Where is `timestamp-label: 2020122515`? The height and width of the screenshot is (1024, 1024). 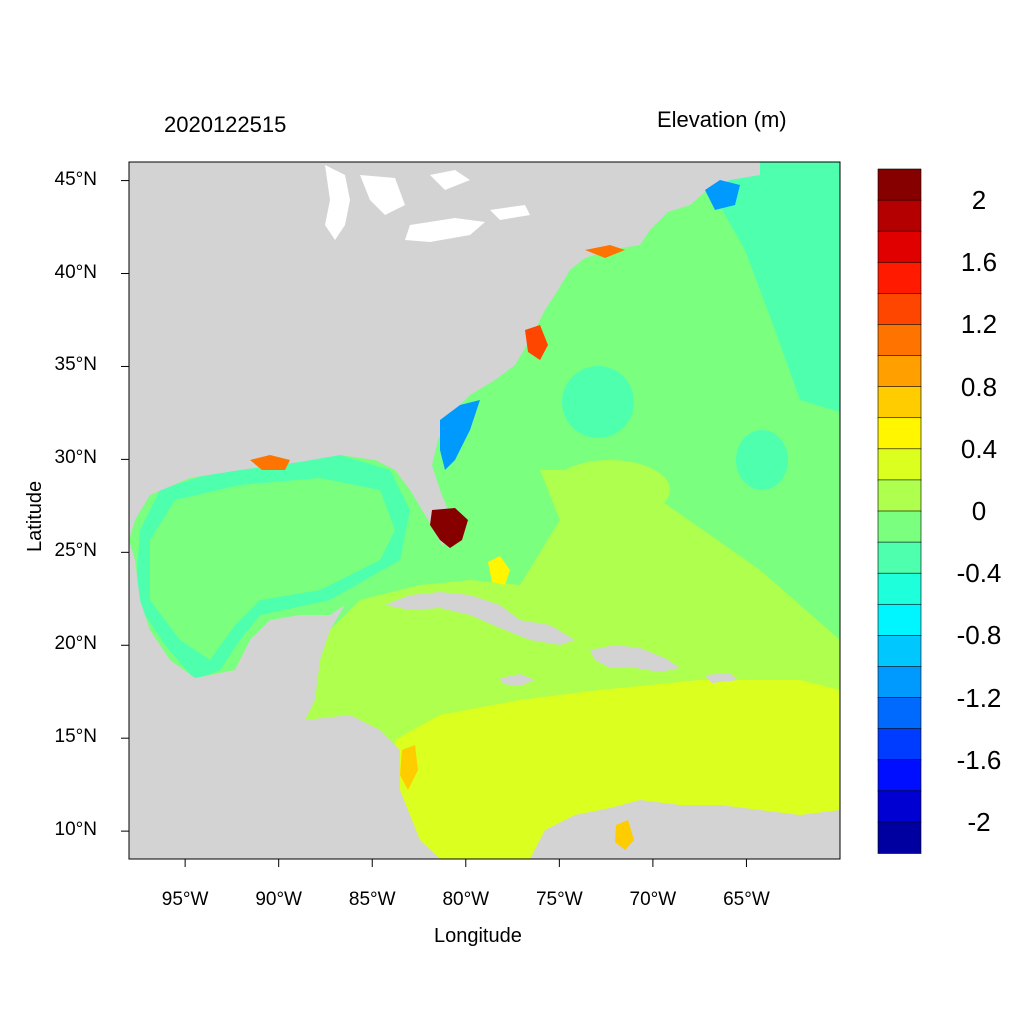 timestamp-label: 2020122515 is located at coordinates (225, 124).